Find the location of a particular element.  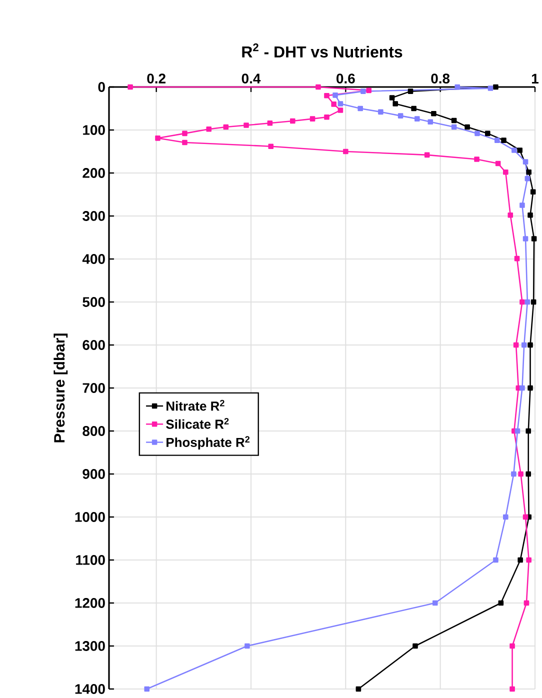

x-tick-label: 1 is located at coordinates (535, 79).